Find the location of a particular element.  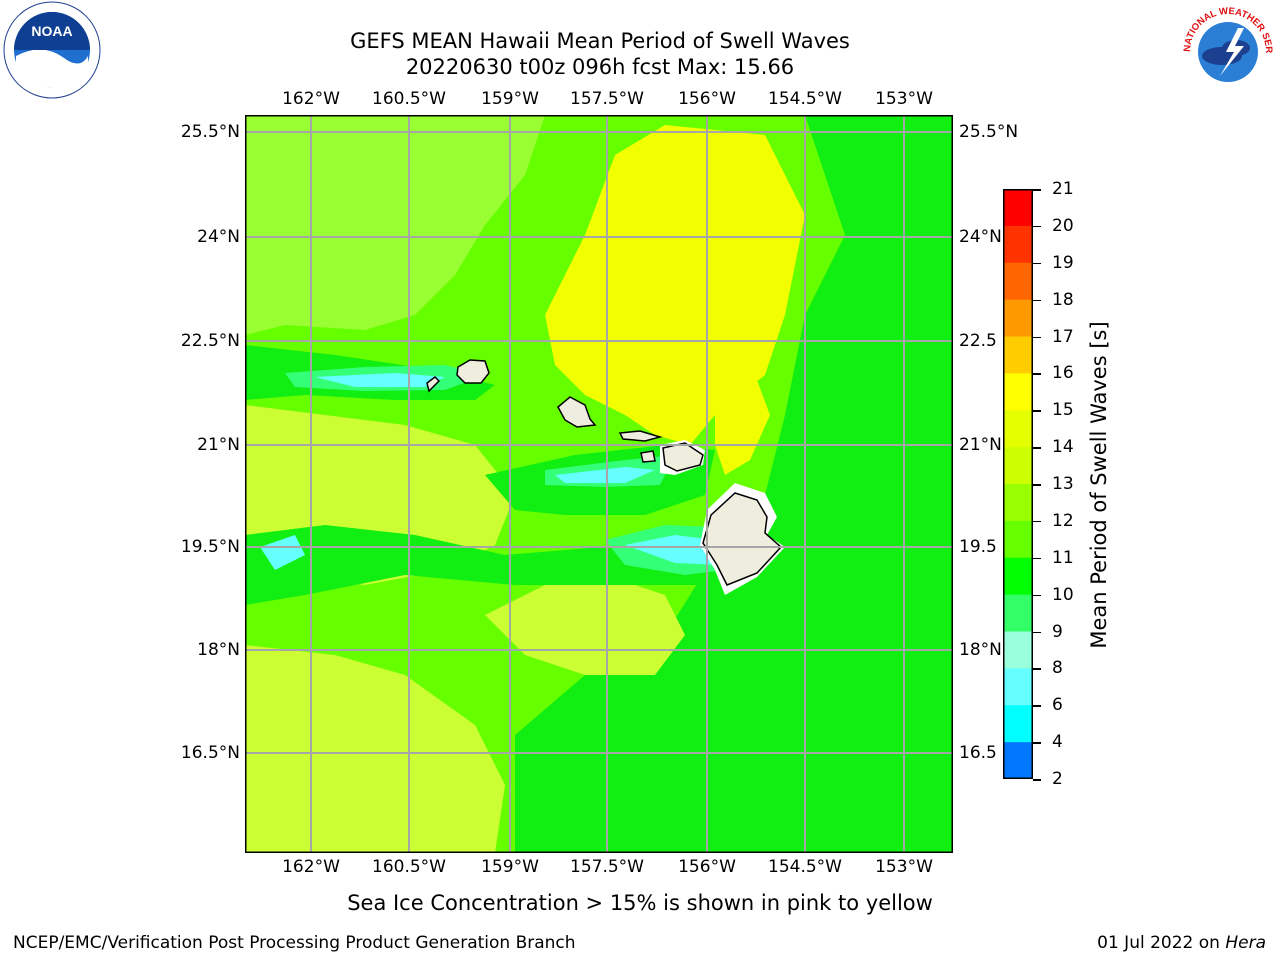

island-kauai is located at coordinates (473, 371).